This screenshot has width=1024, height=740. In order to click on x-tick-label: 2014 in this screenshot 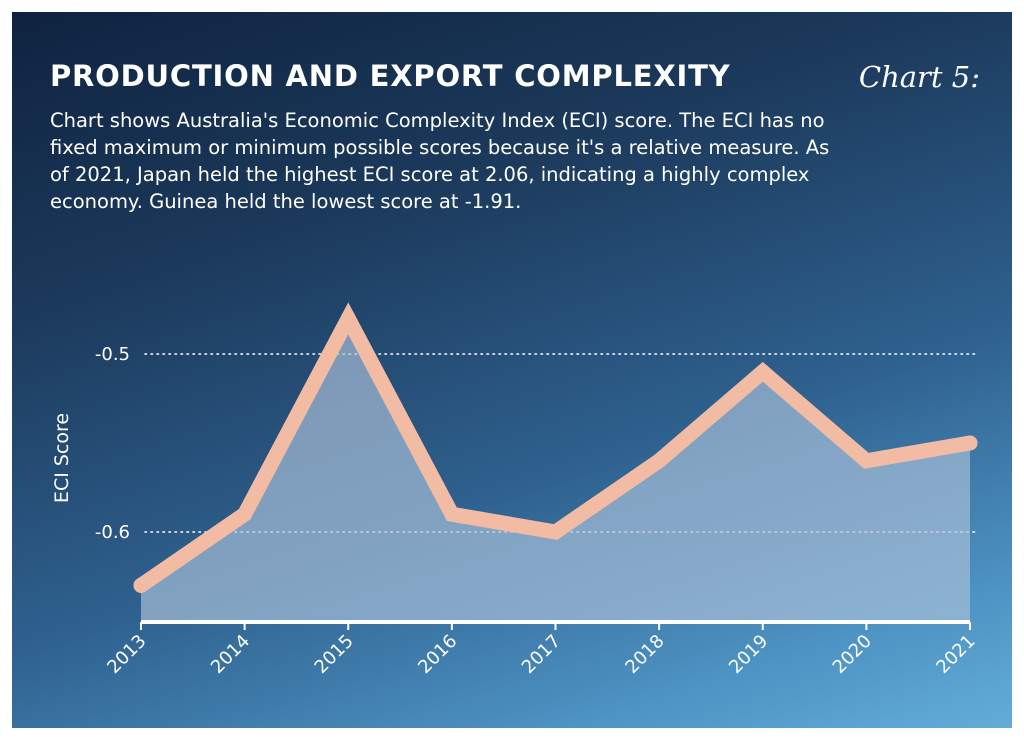, I will do `click(230, 654)`.